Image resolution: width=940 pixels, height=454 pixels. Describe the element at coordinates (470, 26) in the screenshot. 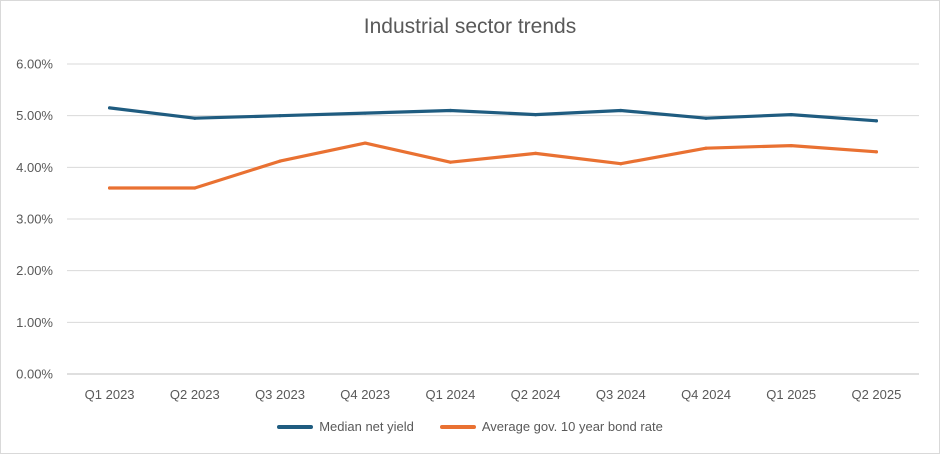

I see `chart-title: Industrial sector trends` at that location.